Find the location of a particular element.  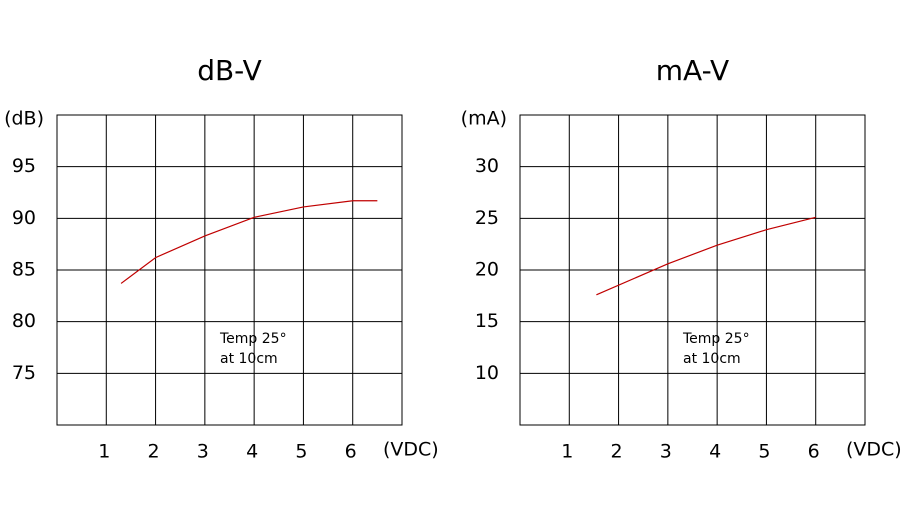

y-tick-label: 95 is located at coordinates (24, 166).